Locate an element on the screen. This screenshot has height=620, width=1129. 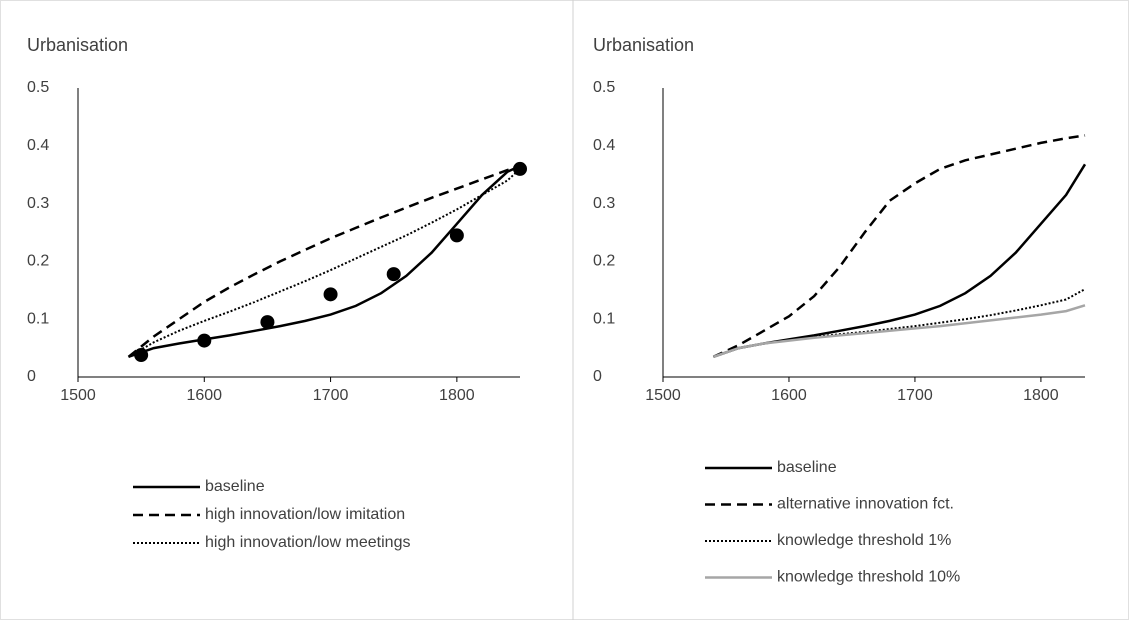
legend-label: knowledge threshold 10% is located at coordinates (868, 577).